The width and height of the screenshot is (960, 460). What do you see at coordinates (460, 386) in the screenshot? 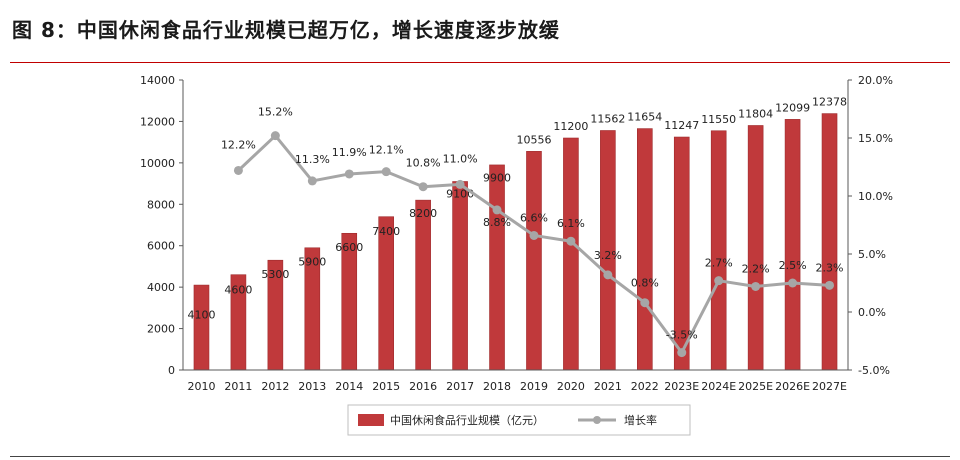
I see `x-tick-label: 2017` at bounding box center [460, 386].